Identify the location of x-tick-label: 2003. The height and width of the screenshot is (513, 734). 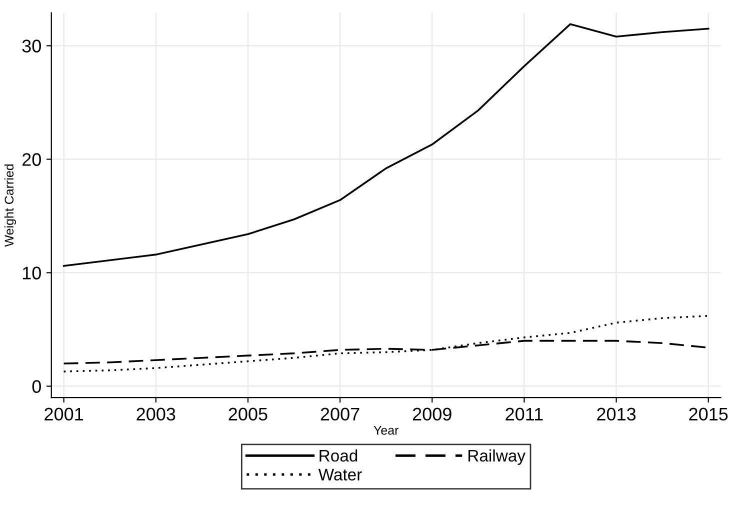
(156, 414).